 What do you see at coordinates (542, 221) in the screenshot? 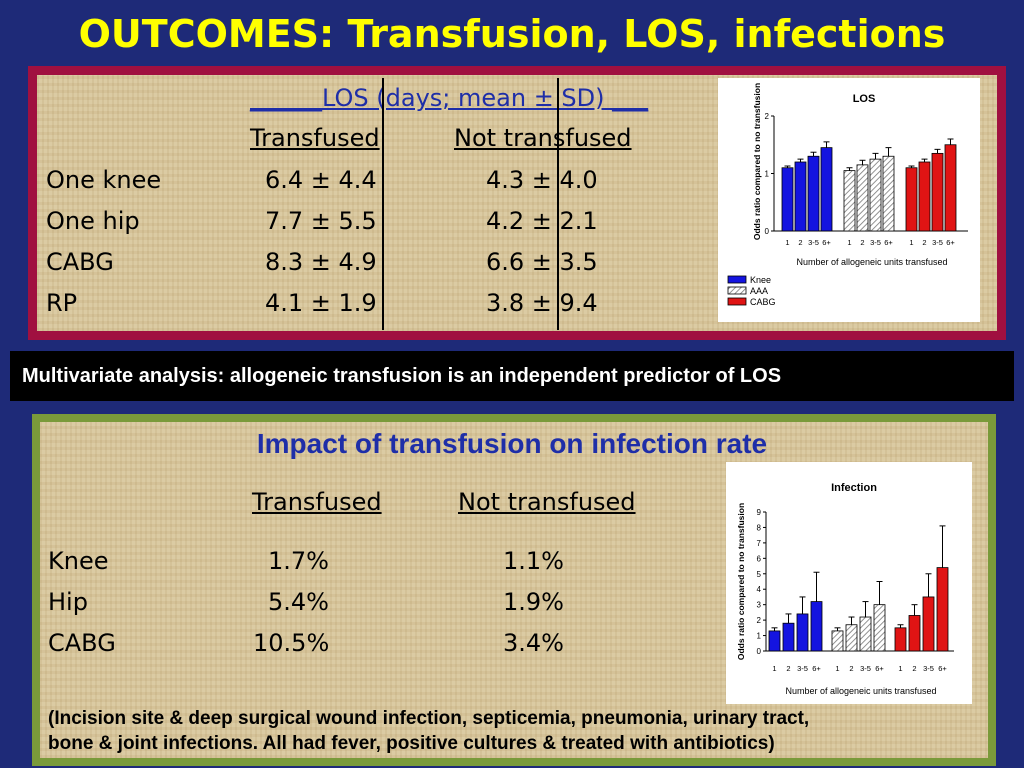
I see `los-row-not-transfused: 4.2 ± 2.1` at bounding box center [542, 221].